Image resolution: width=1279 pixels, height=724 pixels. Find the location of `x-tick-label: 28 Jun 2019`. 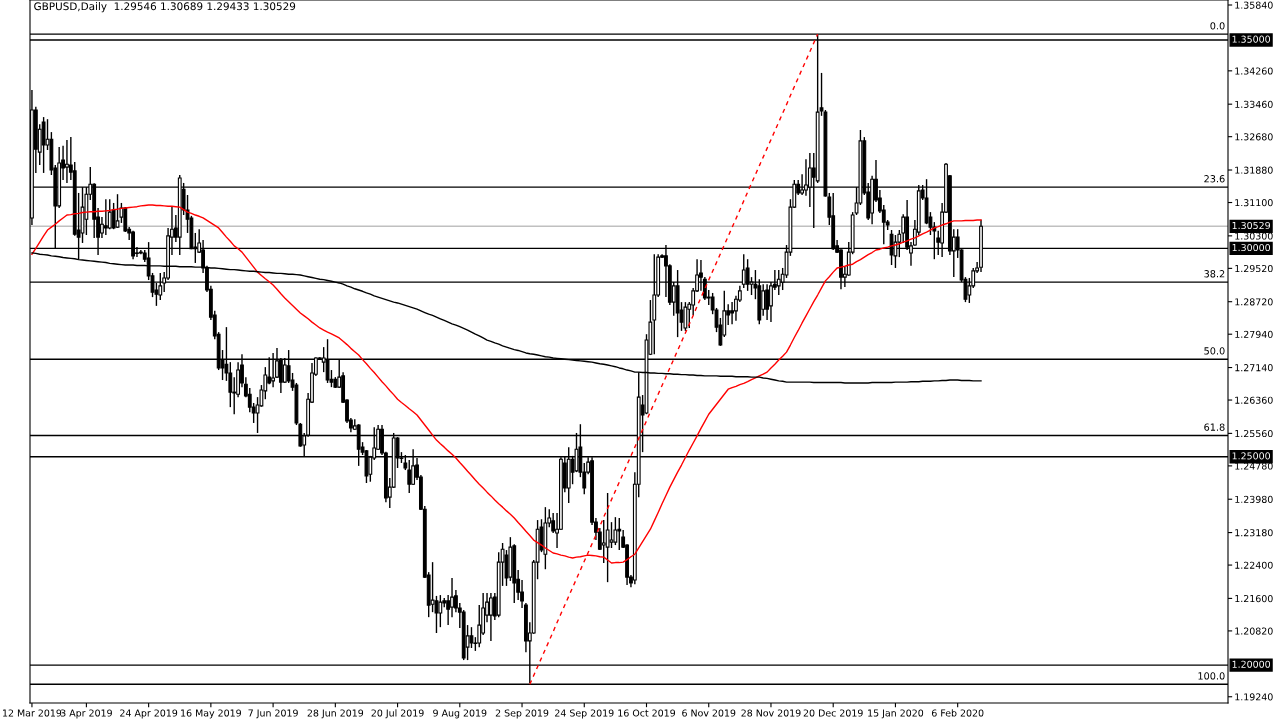

x-tick-label: 28 Jun 2019 is located at coordinates (335, 714).